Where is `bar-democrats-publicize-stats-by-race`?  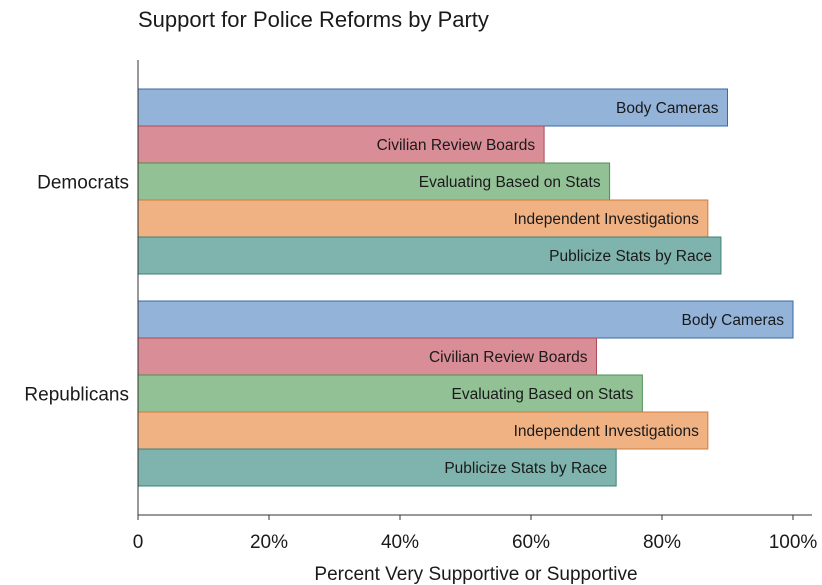
bar-democrats-publicize-stats-by-race is located at coordinates (429, 255).